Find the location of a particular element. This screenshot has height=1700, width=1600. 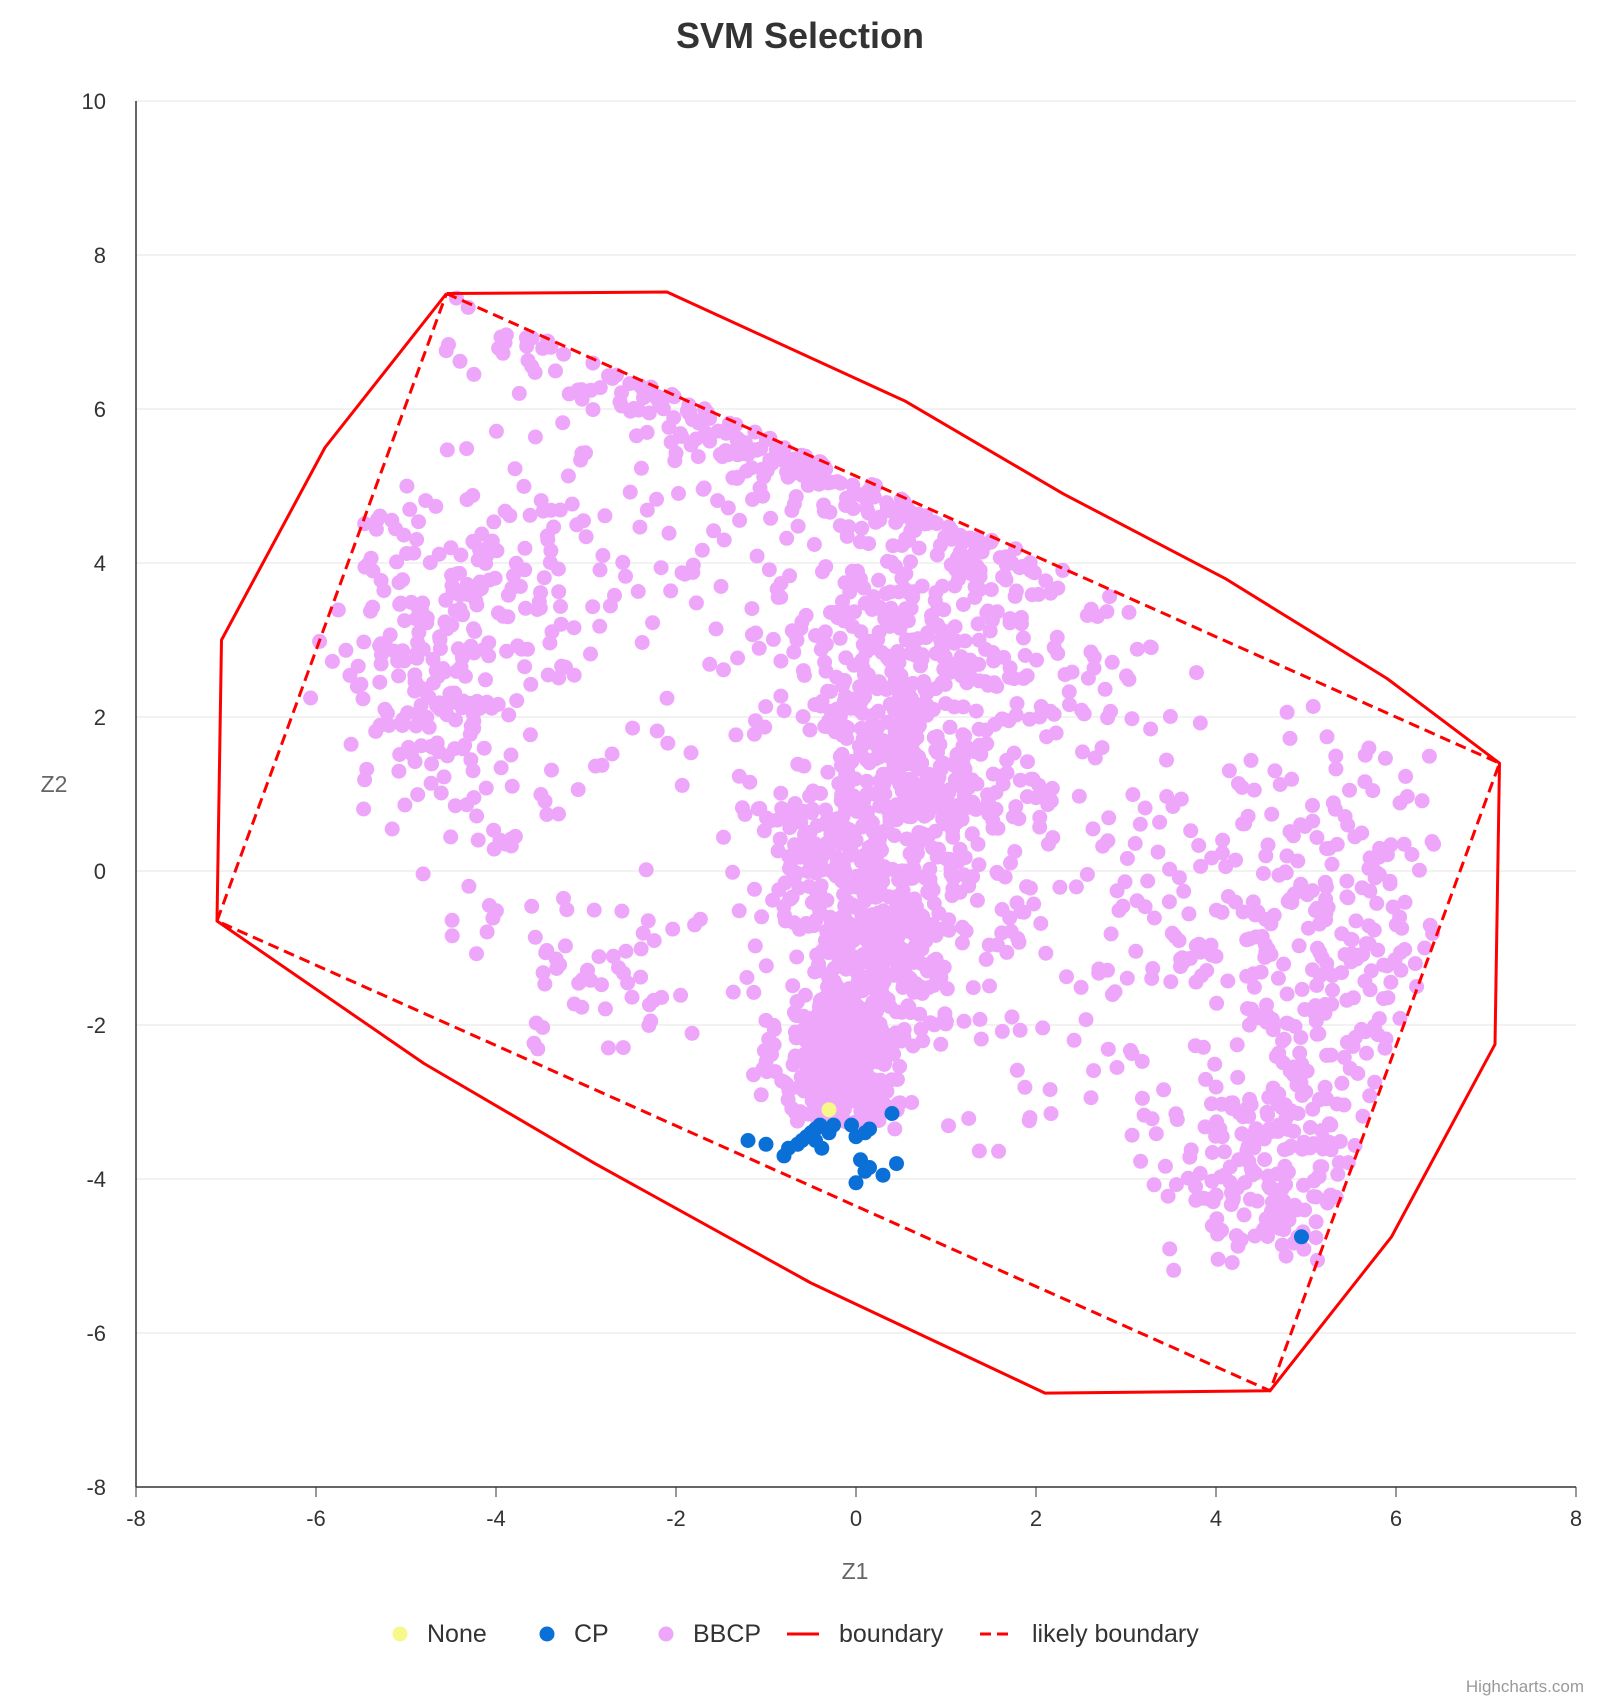

legend-item-none: None is located at coordinates (439, 1634).